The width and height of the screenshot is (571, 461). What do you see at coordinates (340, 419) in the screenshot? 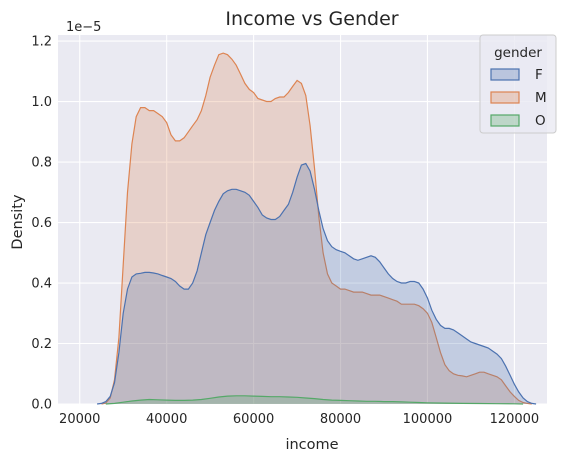
I see `x-tick-label: 80000` at bounding box center [340, 419].